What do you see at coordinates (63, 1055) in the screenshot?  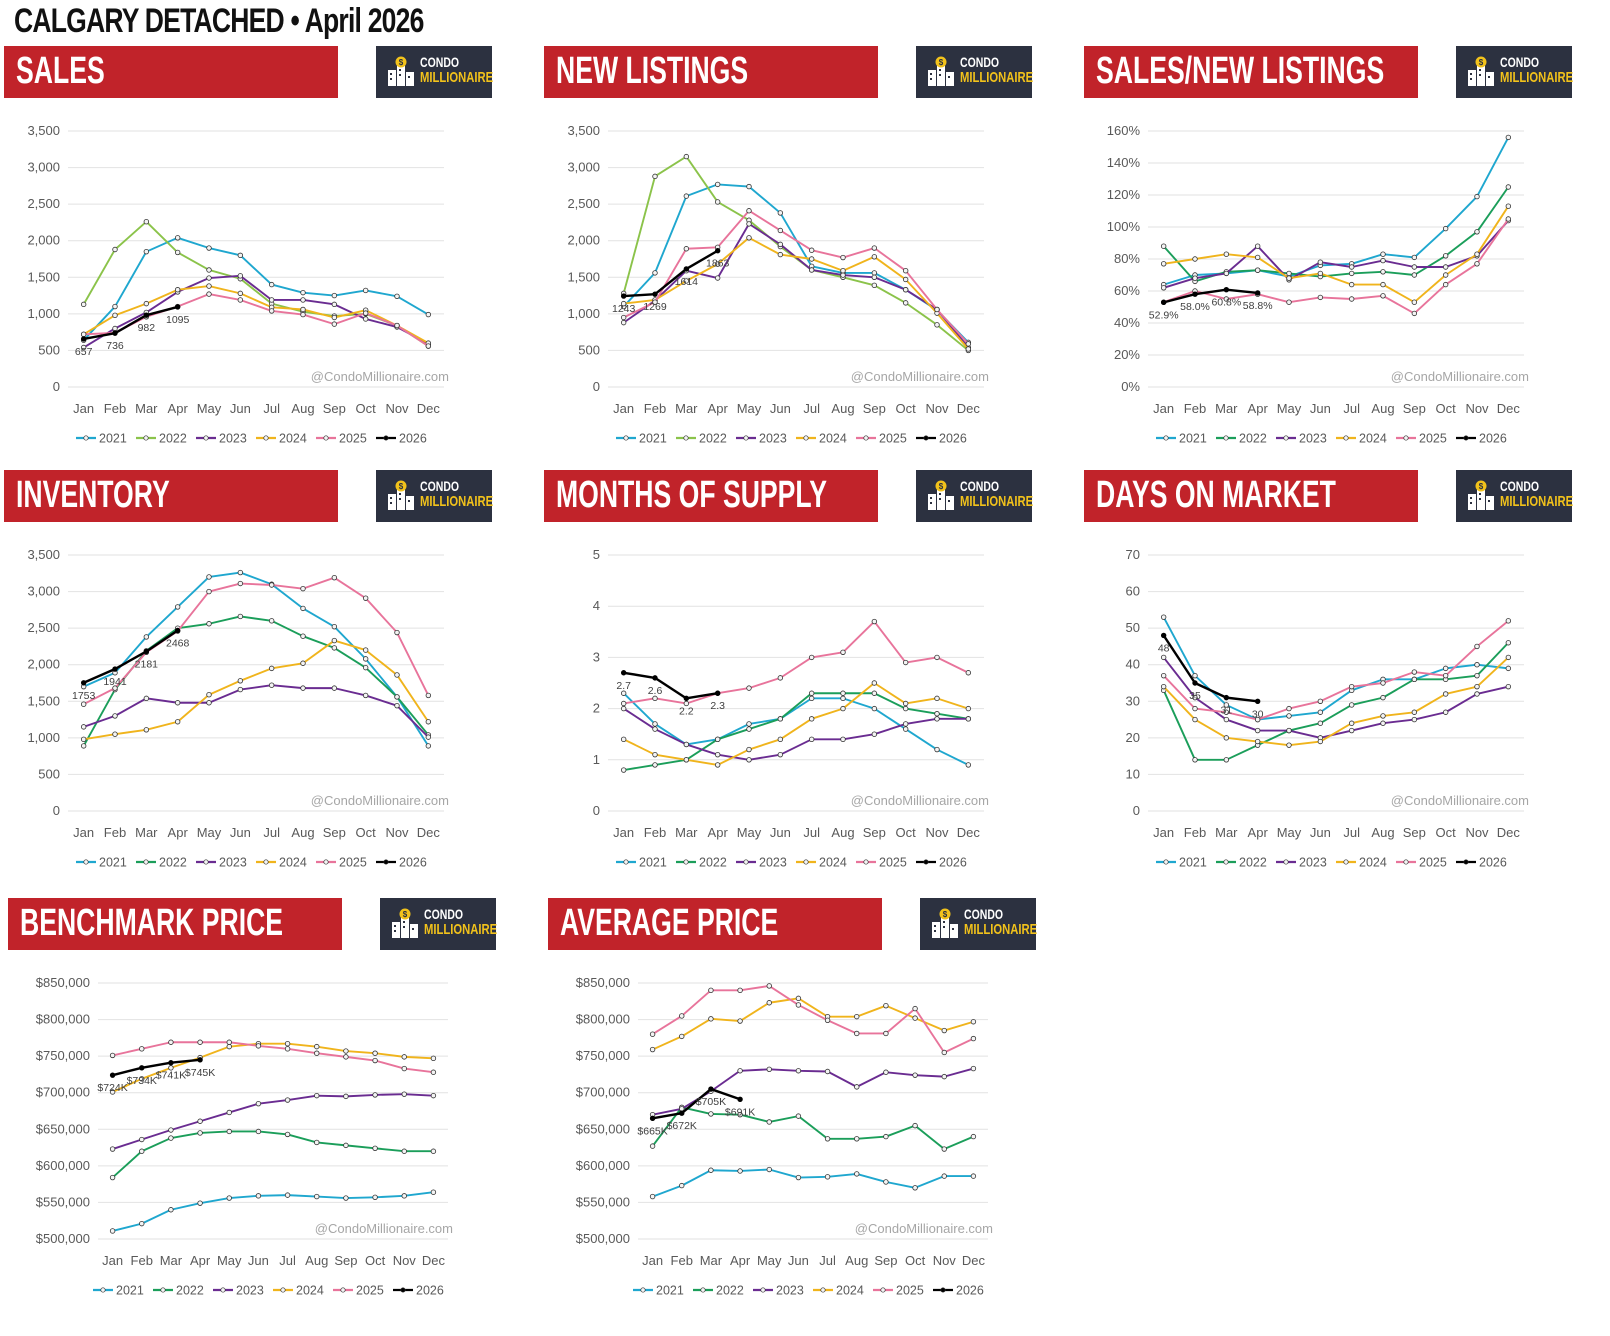 I see `y-tick-label: $750,000` at bounding box center [63, 1055].